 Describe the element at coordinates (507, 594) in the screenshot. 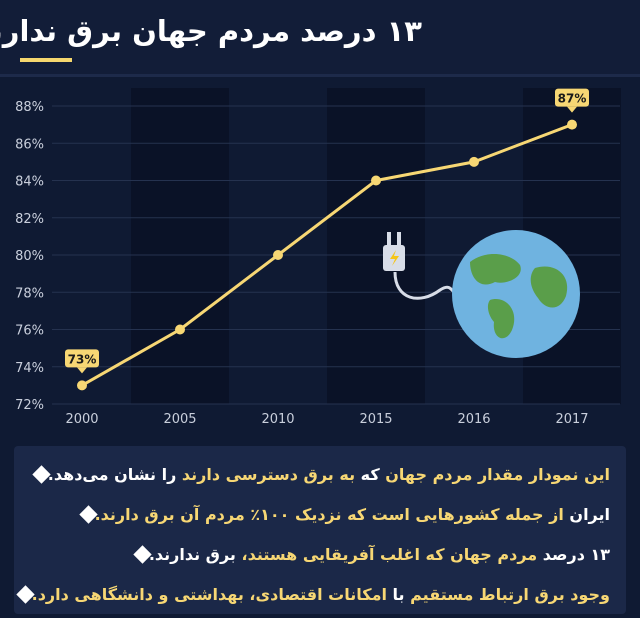

I see `note-text-part: وجود برق ارتباط مستقیم` at that location.